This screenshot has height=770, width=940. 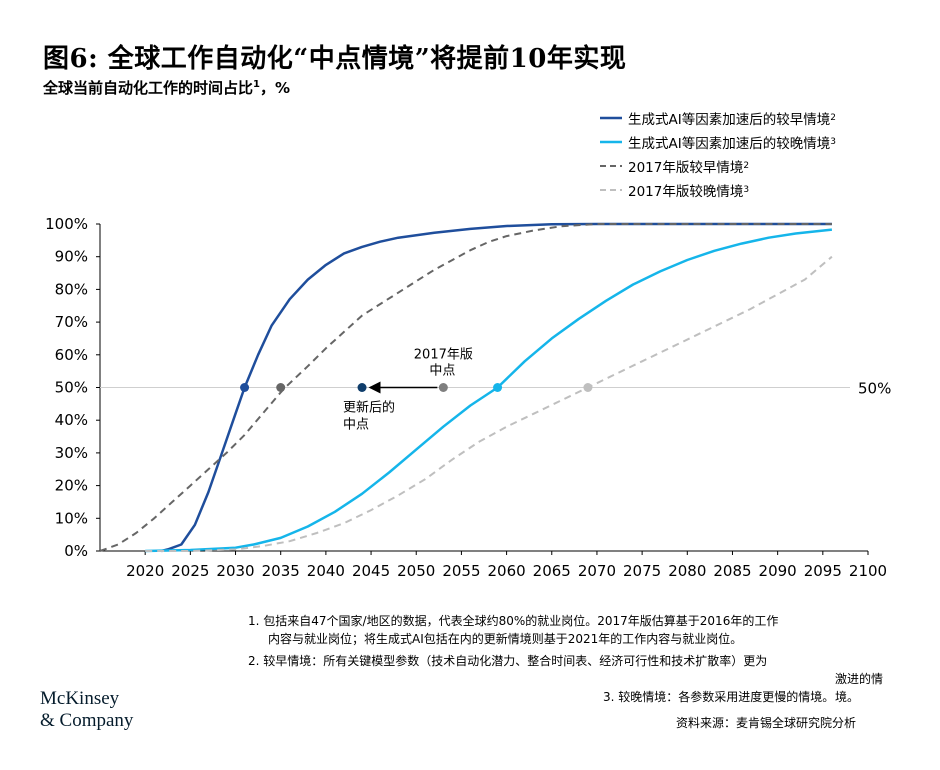 I want to click on y-tick-label: 40%, so click(x=71, y=420).